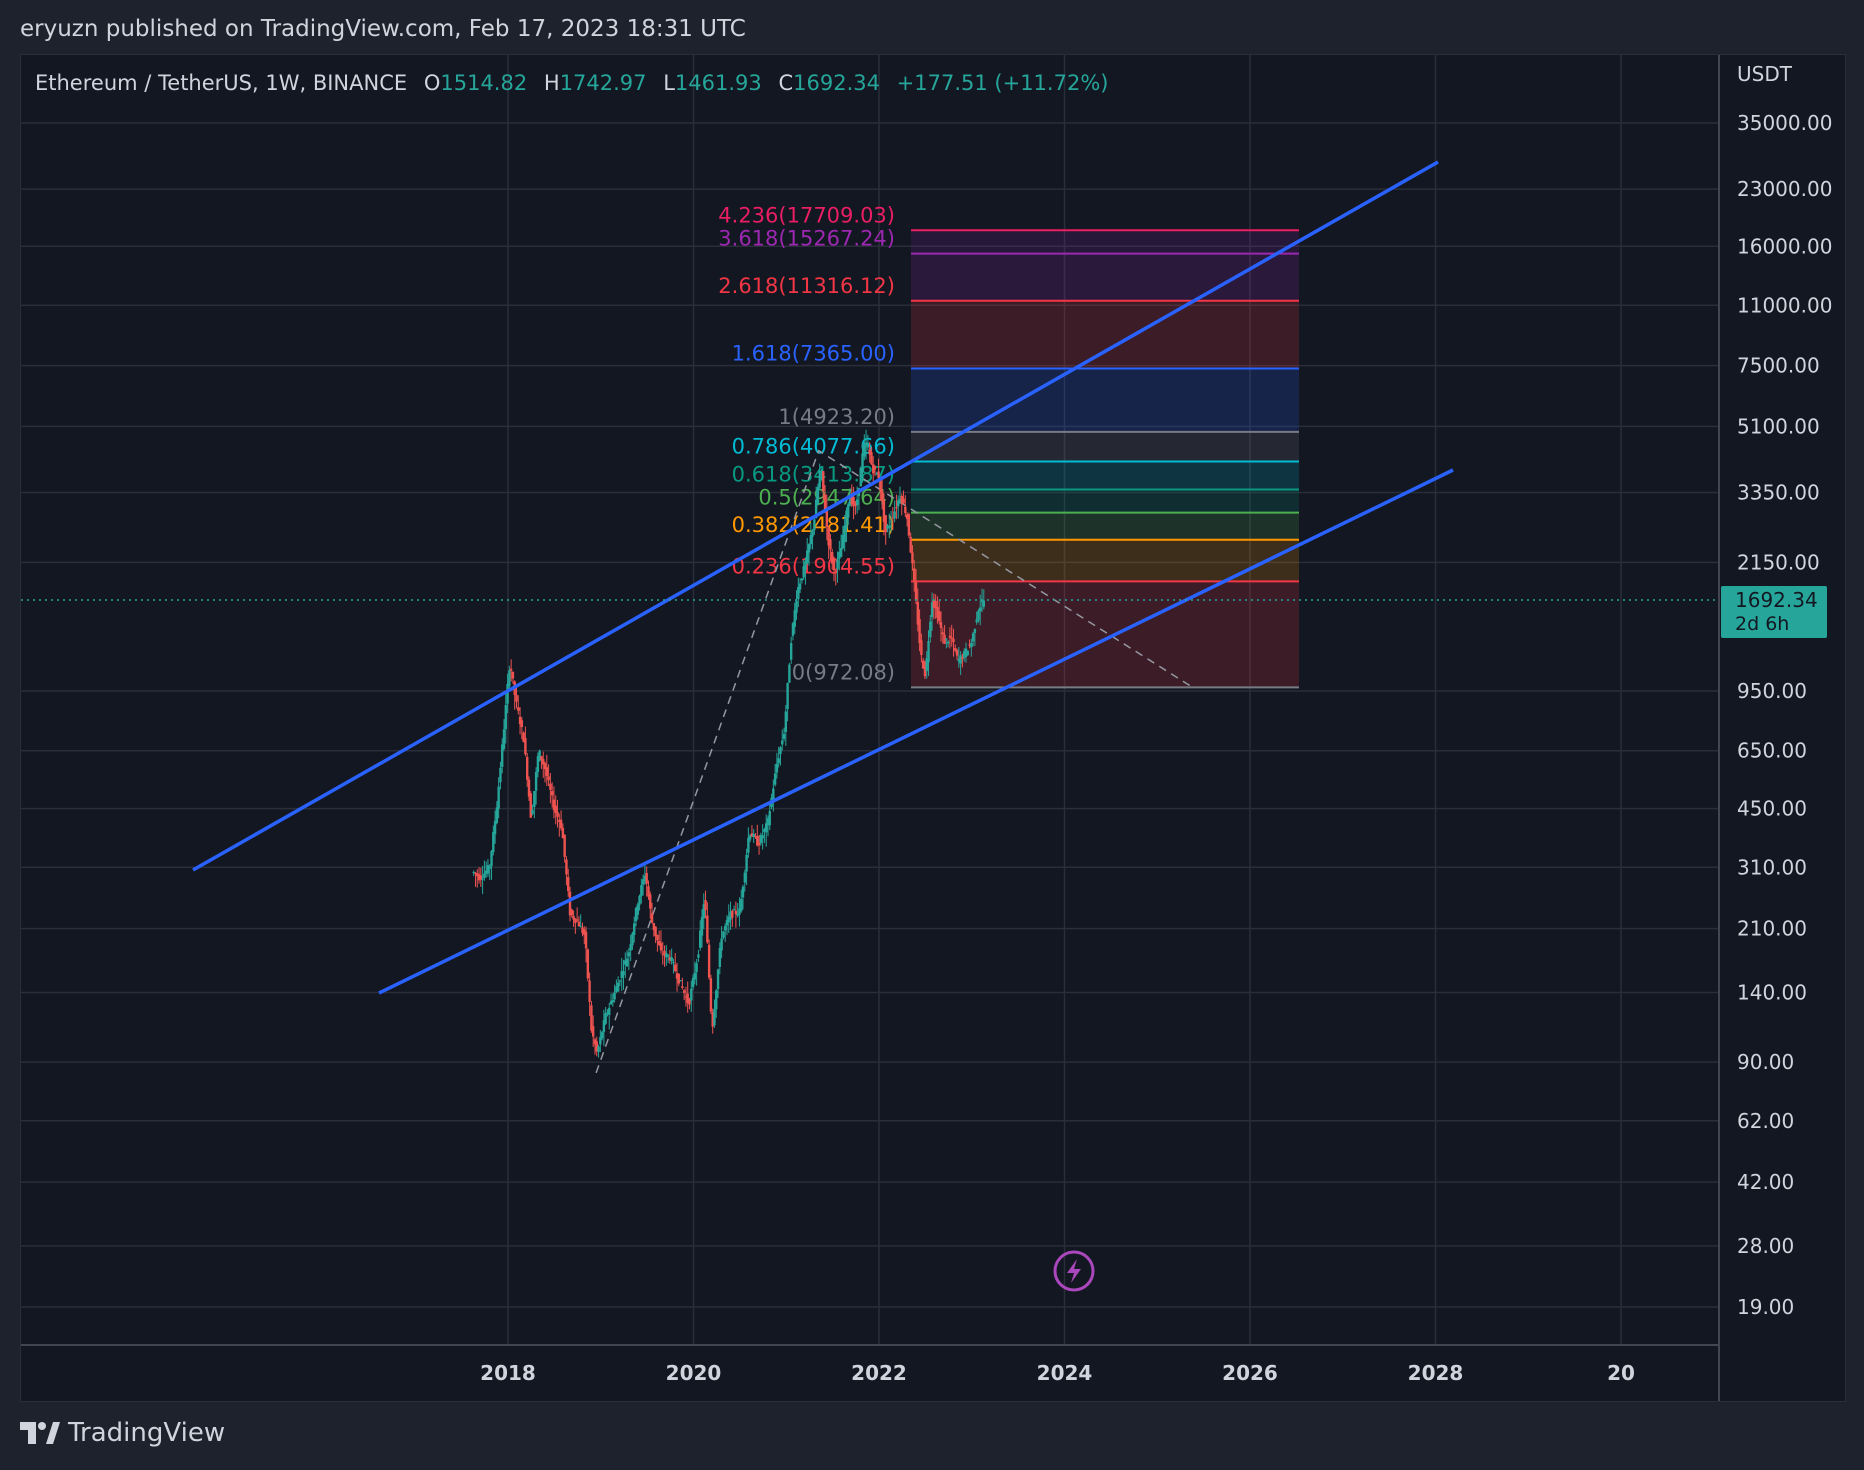  Describe the element at coordinates (221, 83) in the screenshot. I see `symbol-name: Ethereum / TetherUS, 1W, BINANCE` at that location.